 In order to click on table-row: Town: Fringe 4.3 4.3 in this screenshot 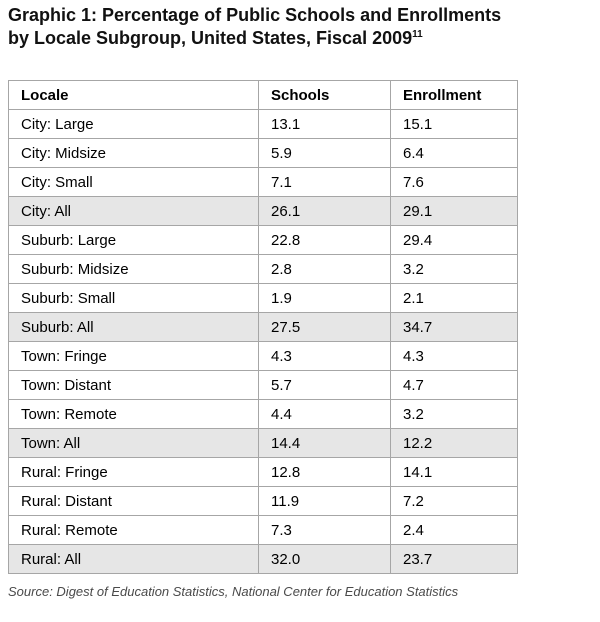, I will do `click(263, 356)`.